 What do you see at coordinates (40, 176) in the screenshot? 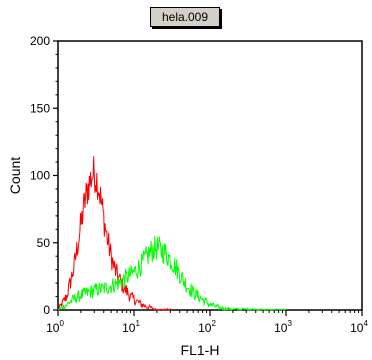
I see `y-tick-label: 100` at bounding box center [40, 176].